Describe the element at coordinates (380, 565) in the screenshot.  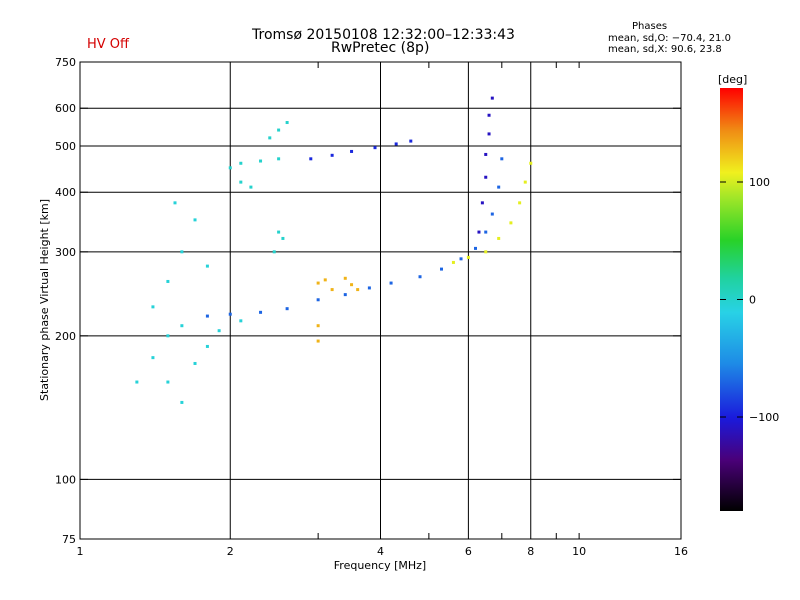
I see `x-axis-title: Frequency [MHz]` at that location.